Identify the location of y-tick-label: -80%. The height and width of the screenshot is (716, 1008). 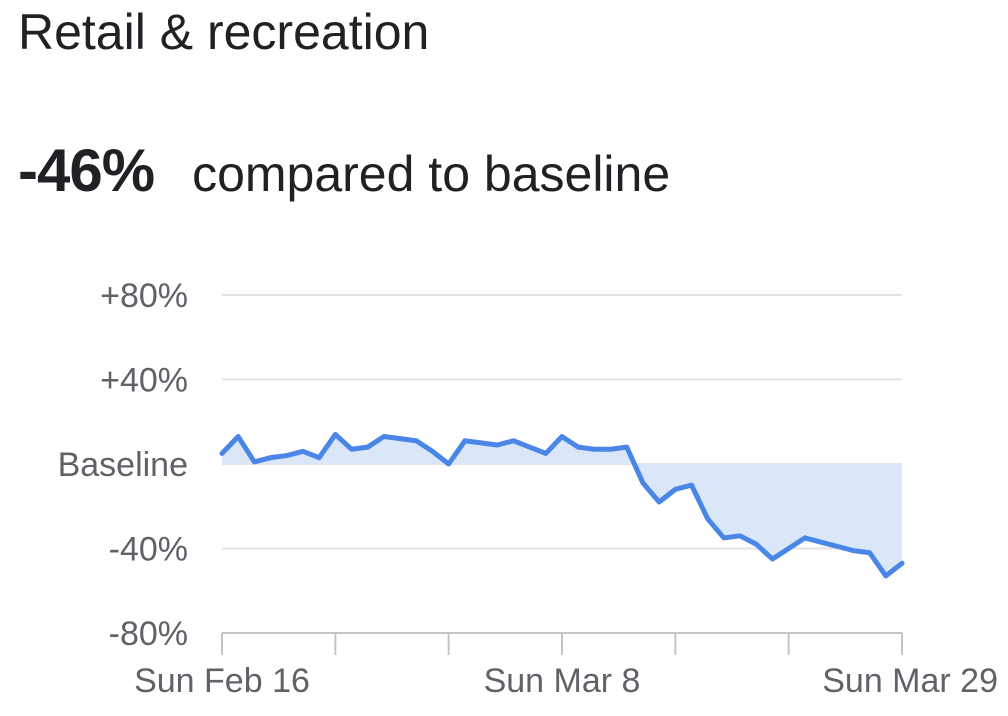
(148, 634).